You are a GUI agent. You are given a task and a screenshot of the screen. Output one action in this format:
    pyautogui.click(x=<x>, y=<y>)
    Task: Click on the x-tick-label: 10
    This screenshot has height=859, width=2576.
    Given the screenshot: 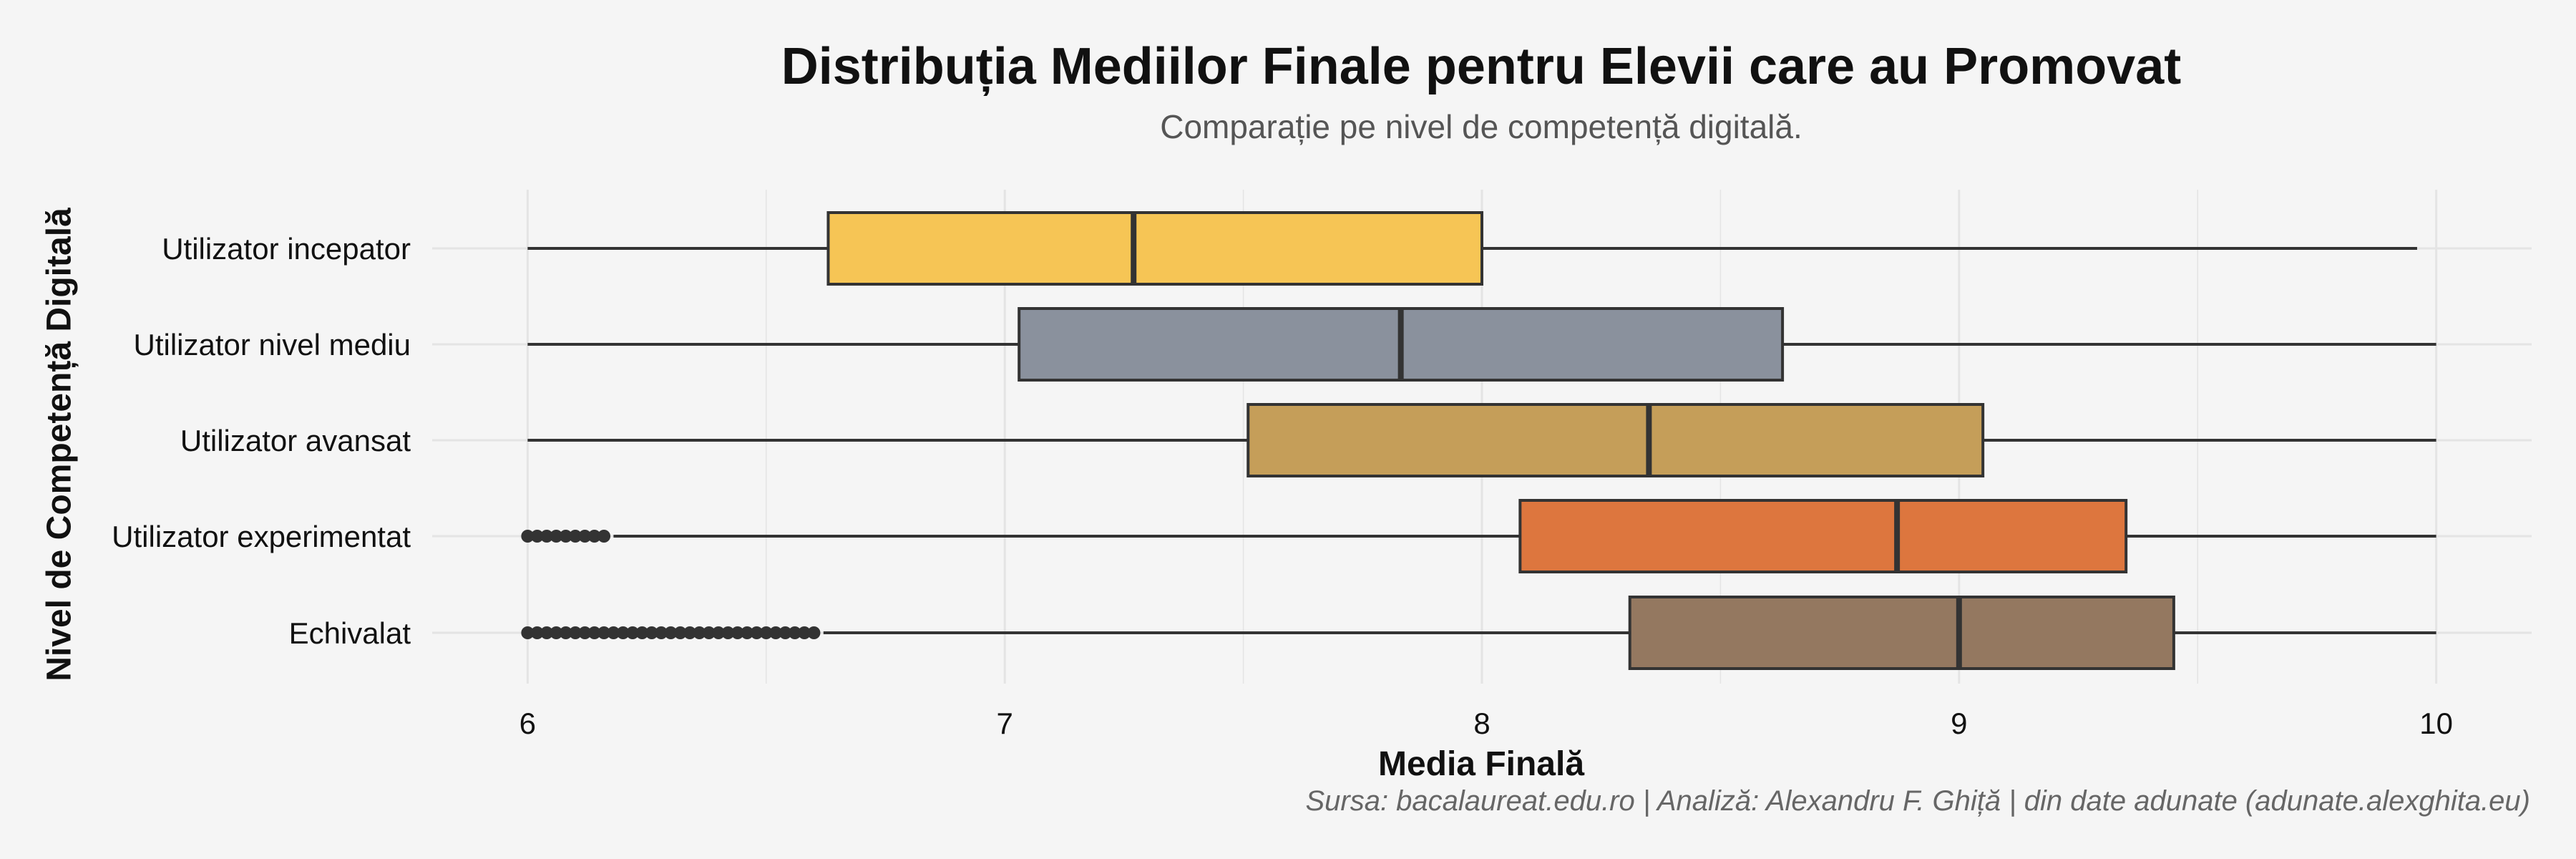 What is the action you would take?
    pyautogui.click(x=2436, y=723)
    